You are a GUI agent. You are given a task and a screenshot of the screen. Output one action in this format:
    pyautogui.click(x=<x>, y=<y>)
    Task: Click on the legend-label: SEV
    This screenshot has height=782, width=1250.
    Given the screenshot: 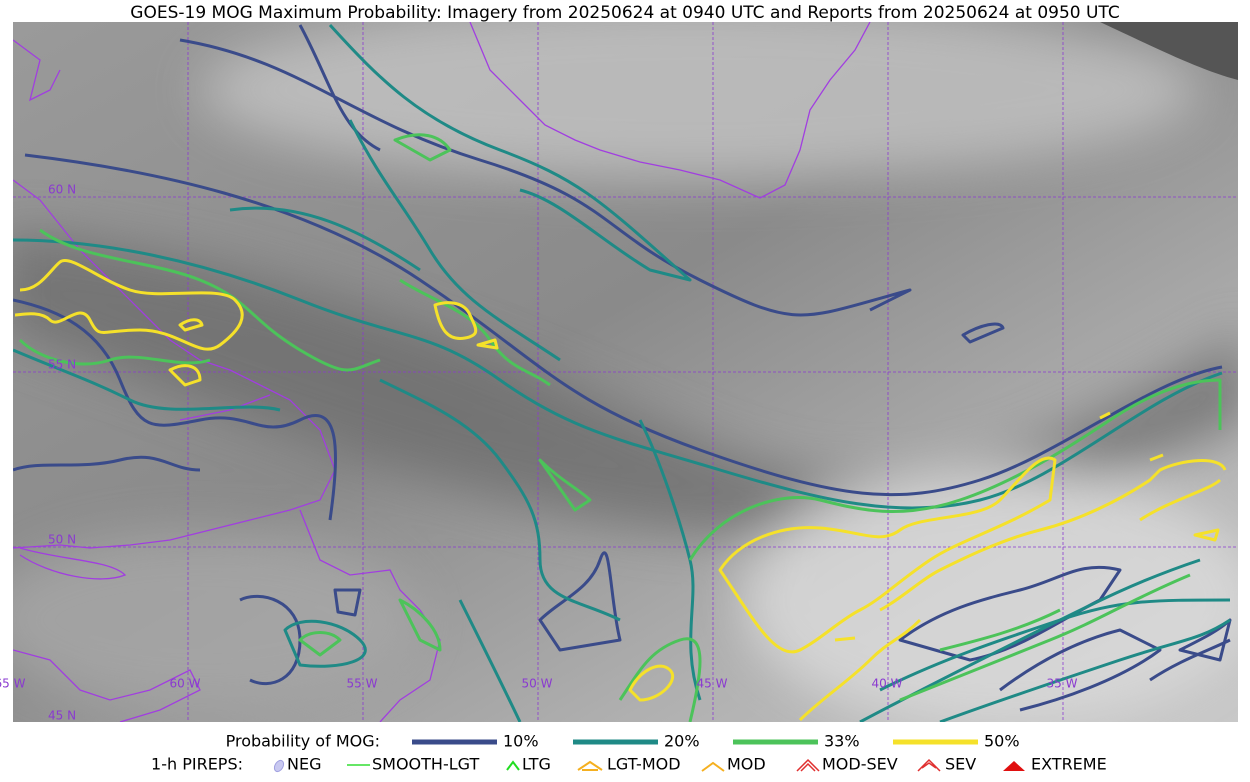 What is the action you would take?
    pyautogui.click(x=960, y=764)
    